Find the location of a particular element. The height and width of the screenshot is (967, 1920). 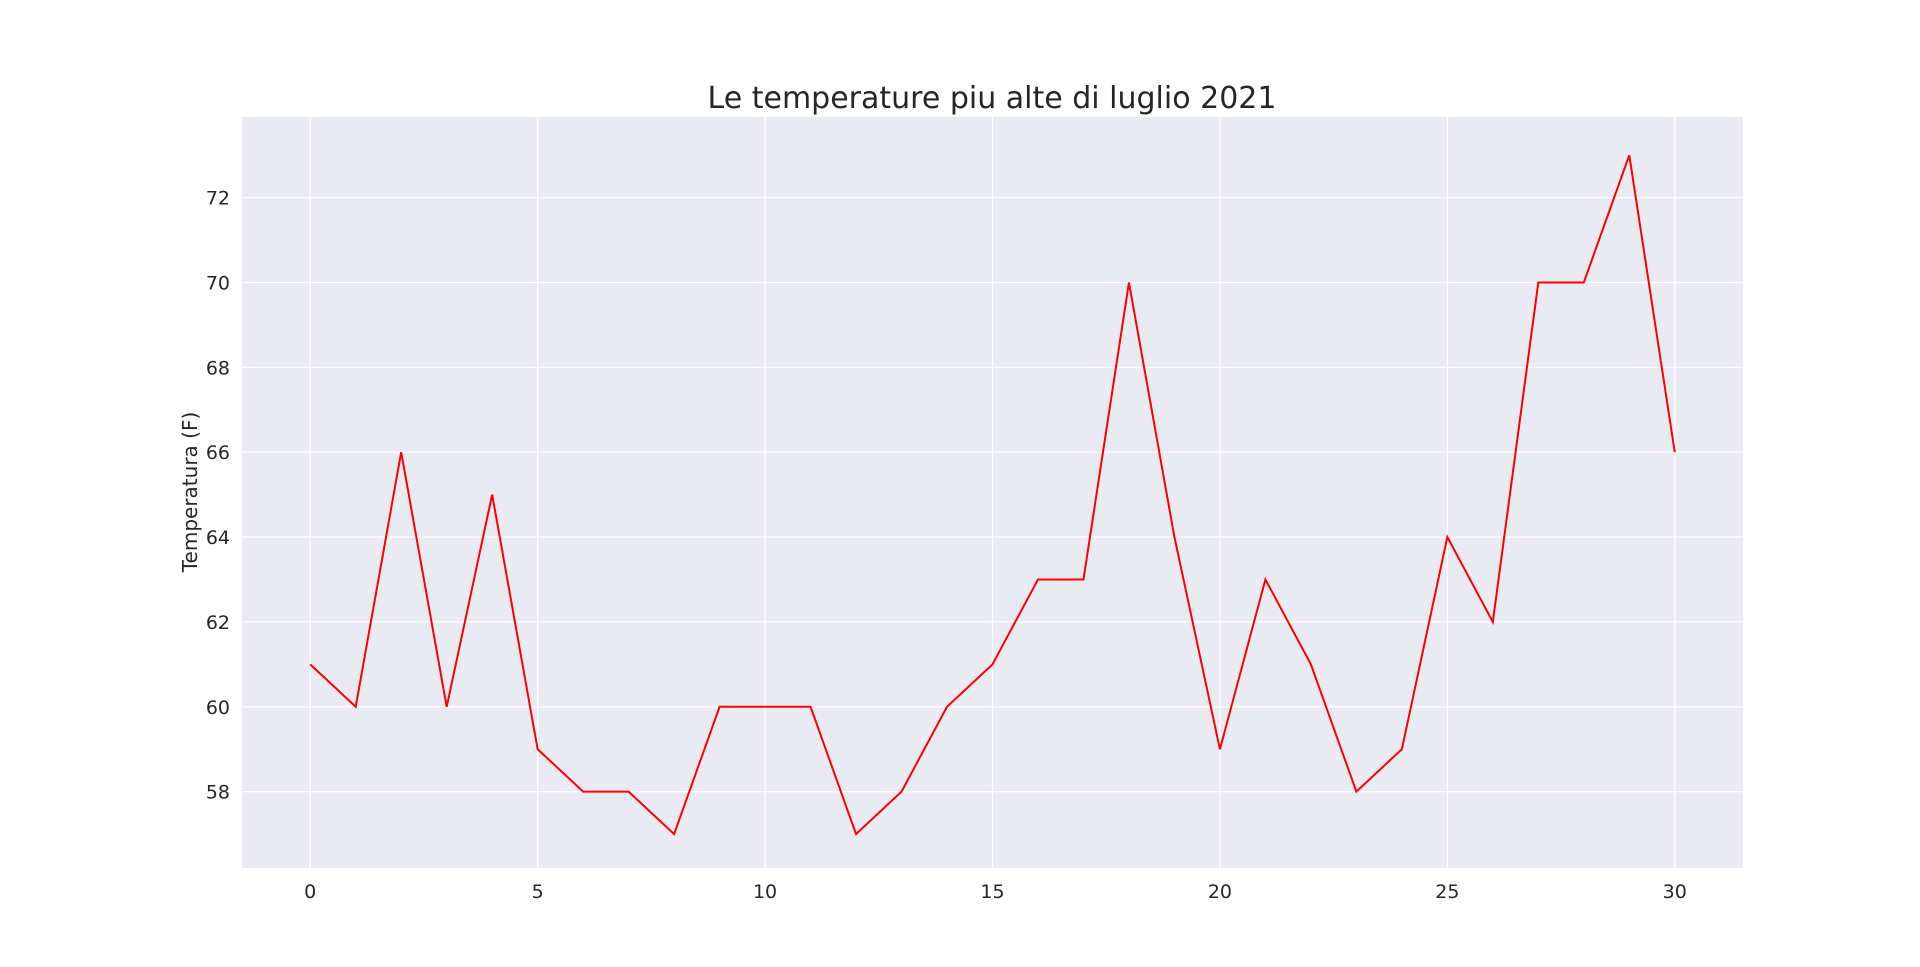

y-tick-label: 68 is located at coordinates (218, 368).